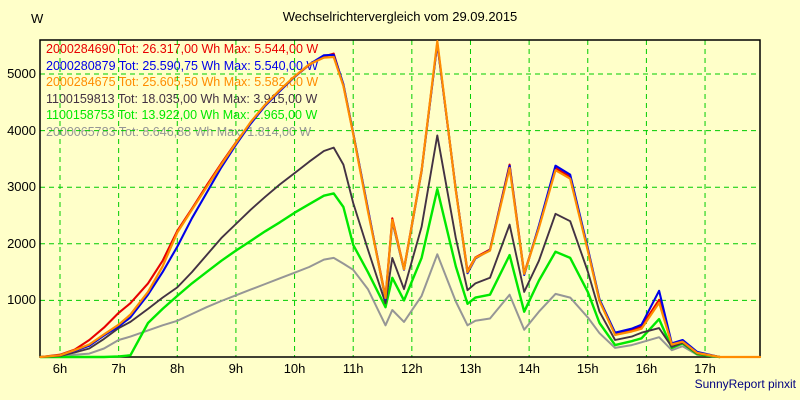 Image resolution: width=800 pixels, height=400 pixels. What do you see at coordinates (177, 368) in the screenshot?
I see `x-tick-label-8h: 8h` at bounding box center [177, 368].